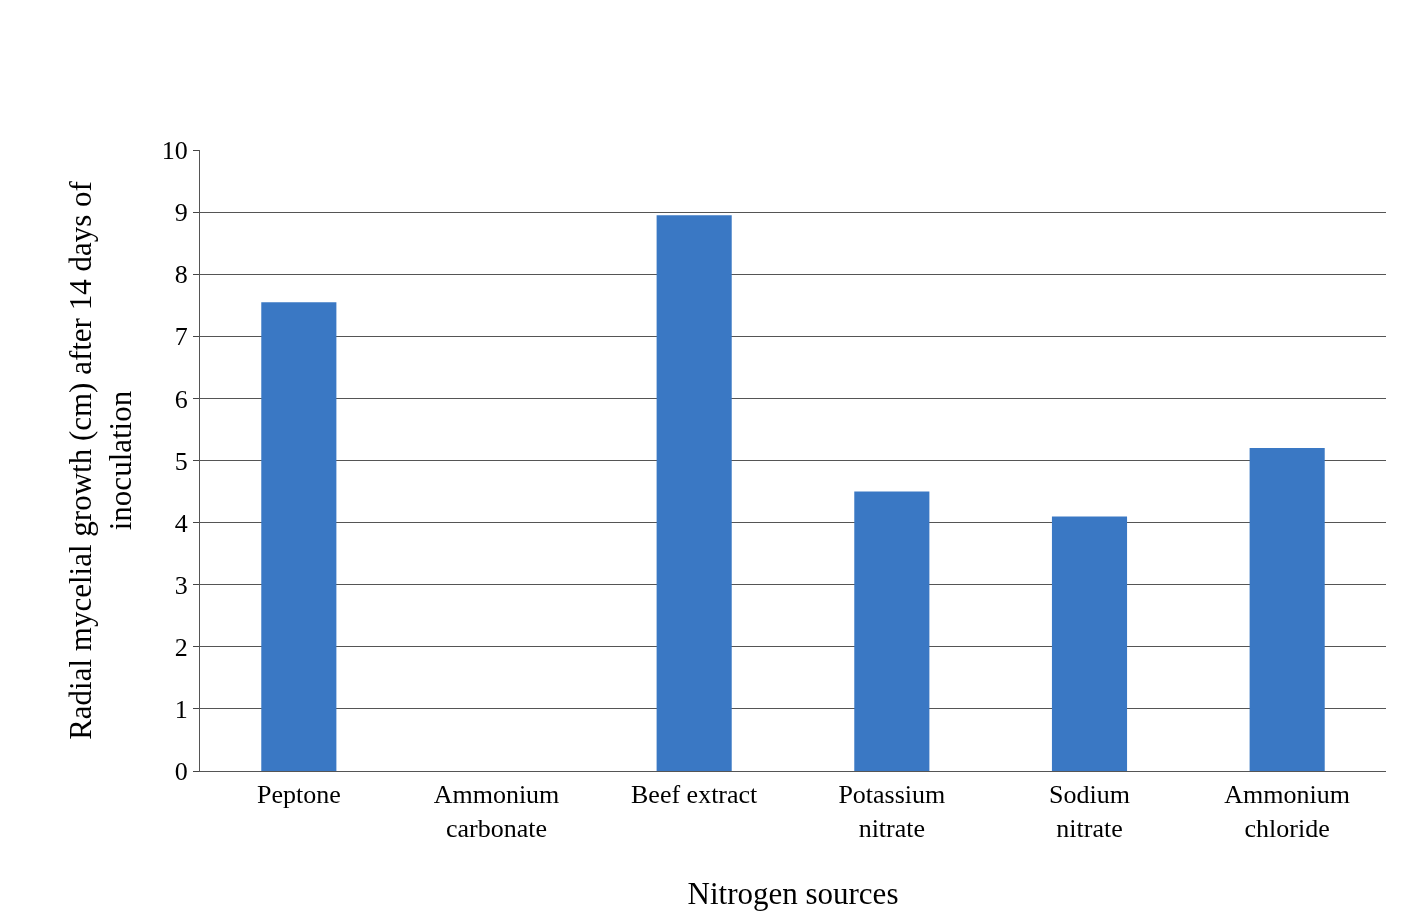  I want to click on x-tick-label: Potassium nitrate, so click(892, 811).